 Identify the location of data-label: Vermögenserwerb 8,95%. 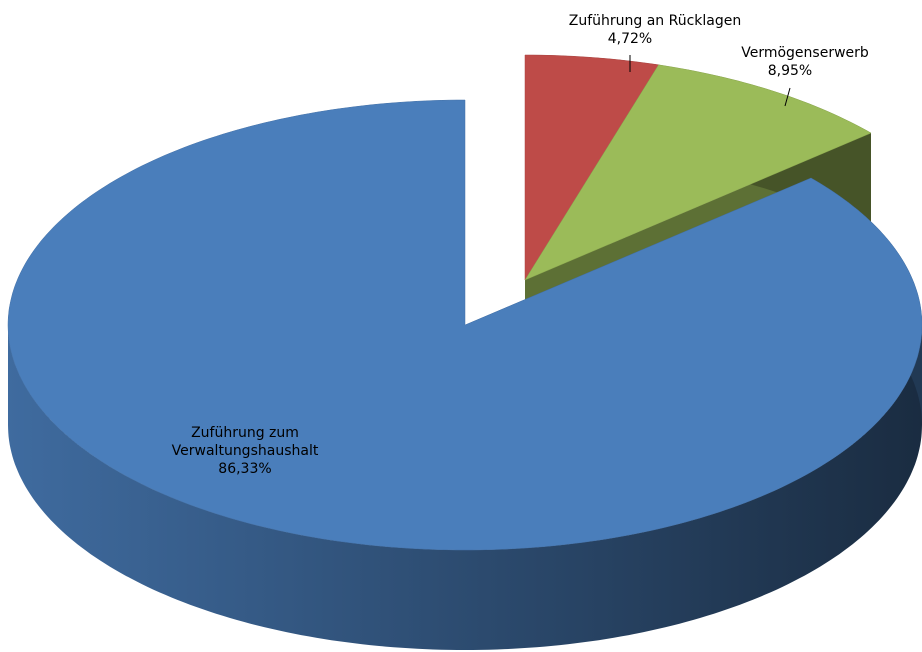
(805, 62).